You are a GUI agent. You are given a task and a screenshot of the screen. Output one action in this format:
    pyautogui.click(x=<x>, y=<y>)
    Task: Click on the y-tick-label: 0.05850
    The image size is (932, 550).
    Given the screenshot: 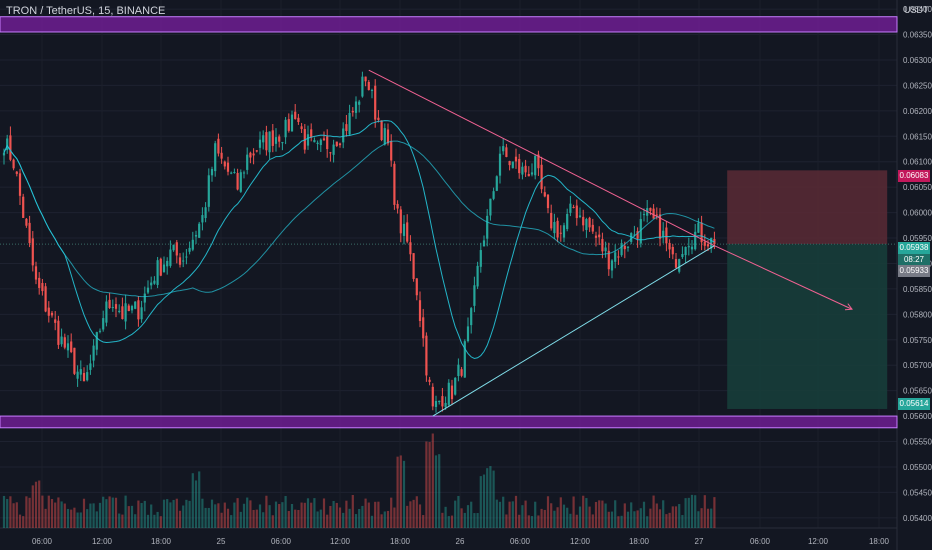 What is the action you would take?
    pyautogui.click(x=917, y=289)
    